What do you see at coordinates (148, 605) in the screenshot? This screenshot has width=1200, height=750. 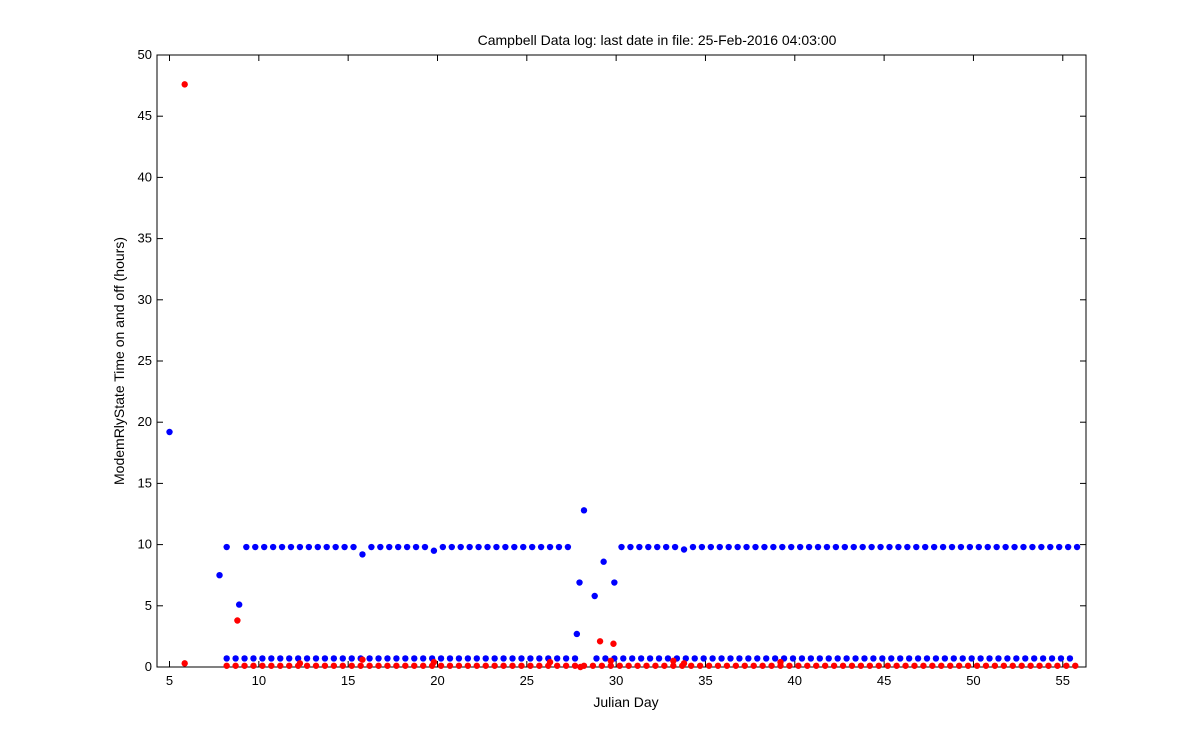 I see `y-tick-label: 5` at bounding box center [148, 605].